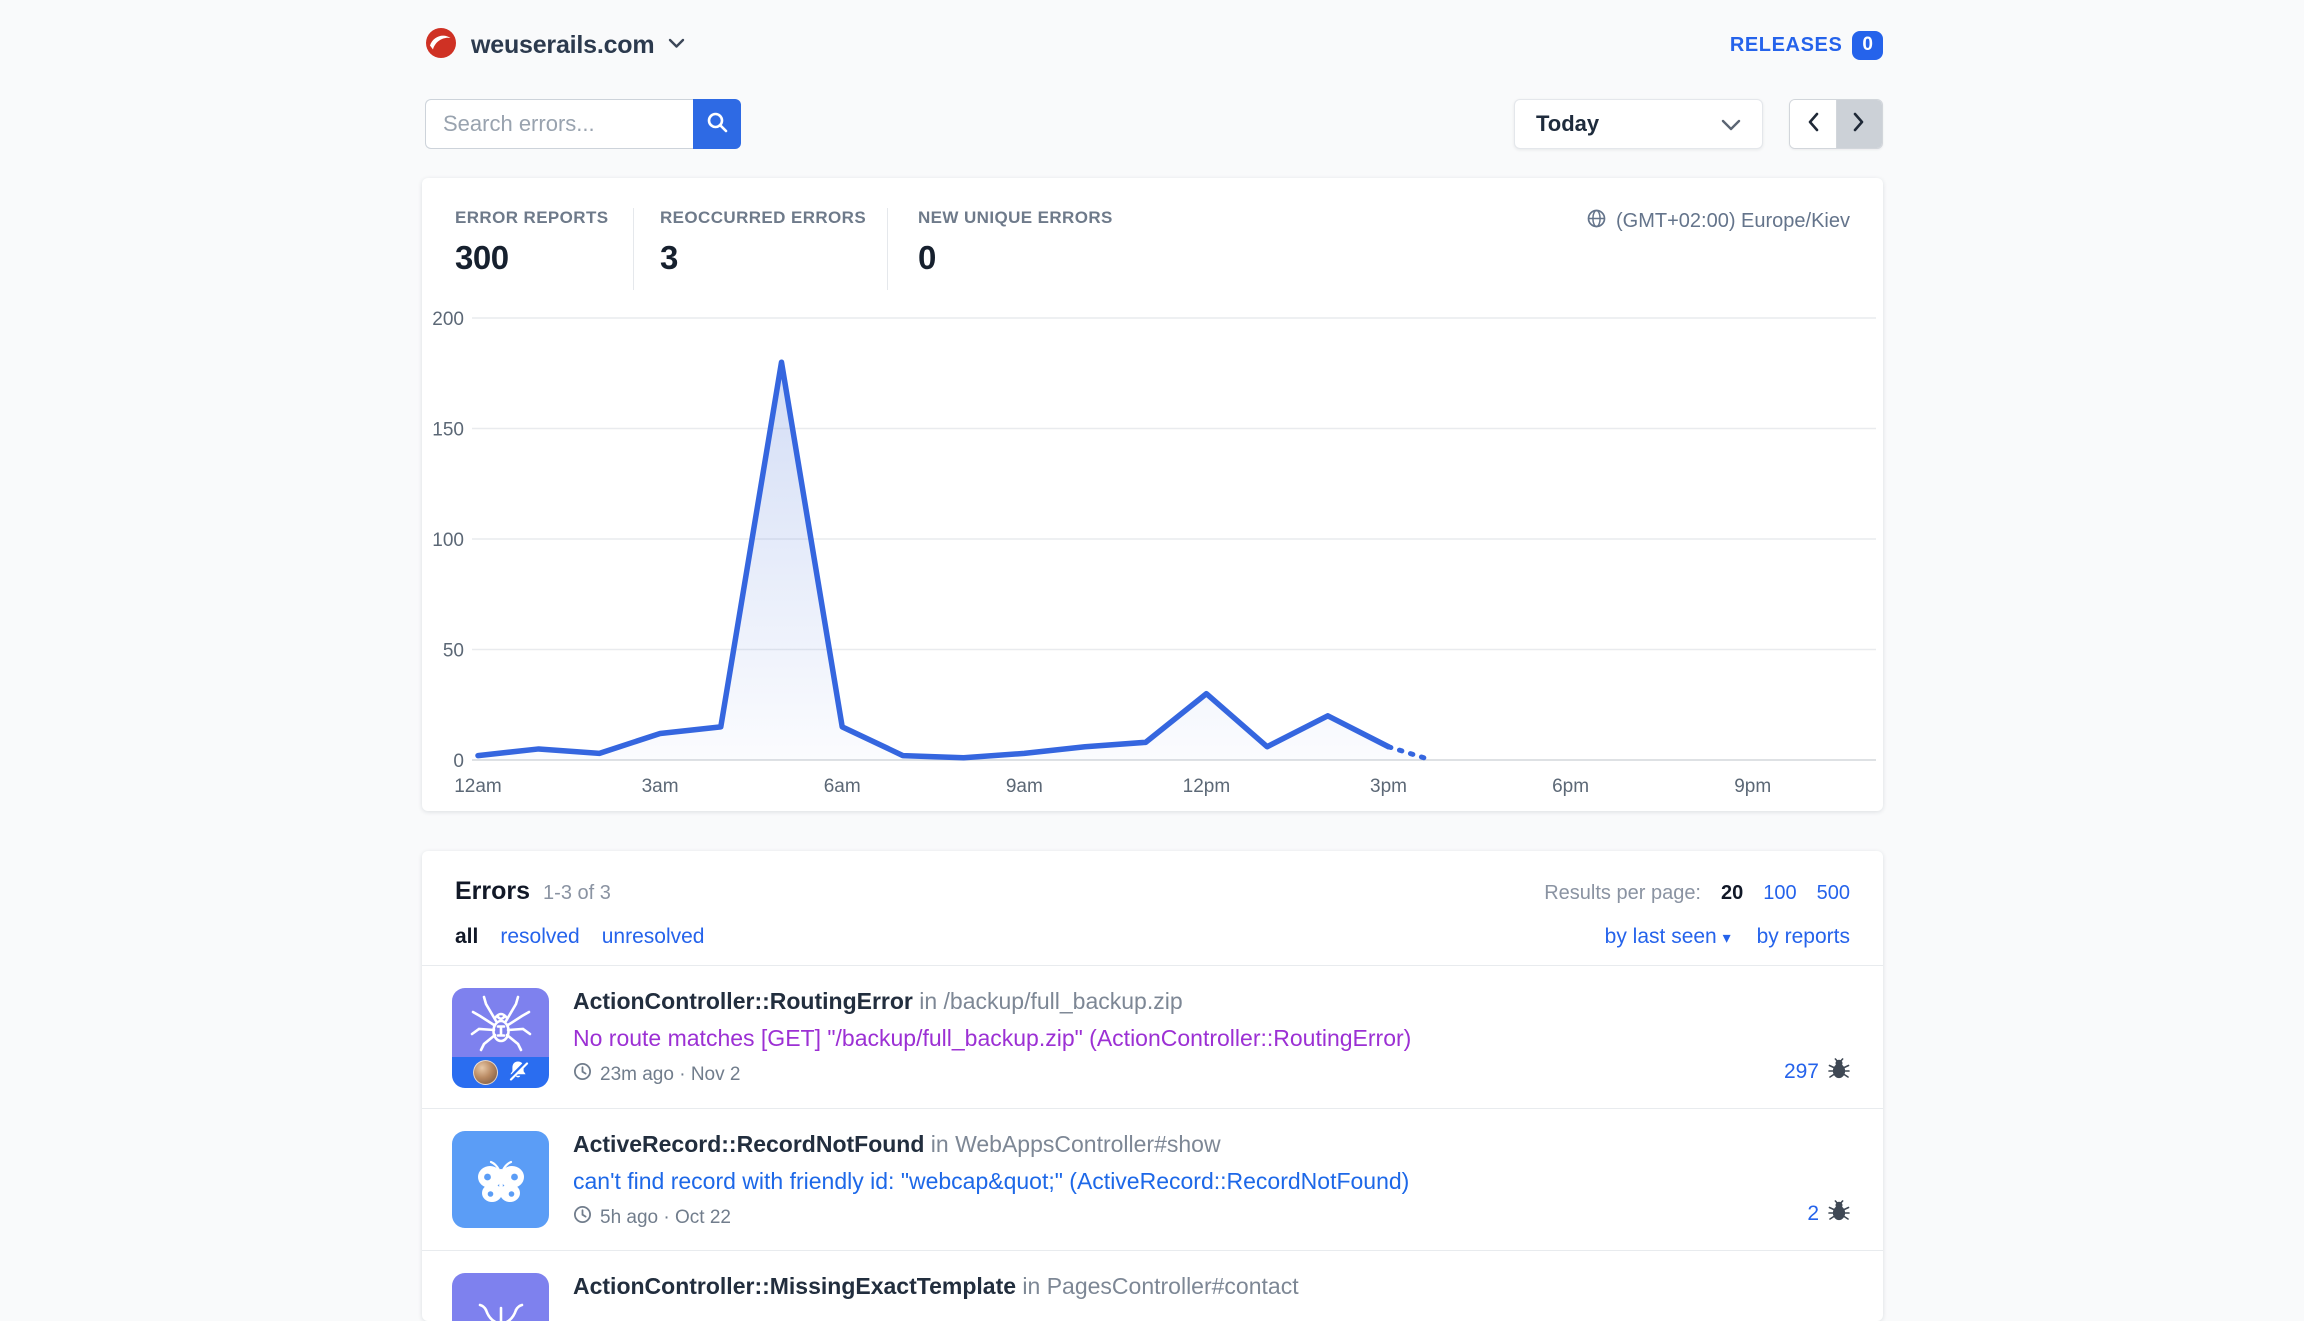 This screenshot has height=1321, width=2304. Describe the element at coordinates (528, 249) in the screenshot. I see `stat-error-reports: ERROR REPORTS 300` at that location.